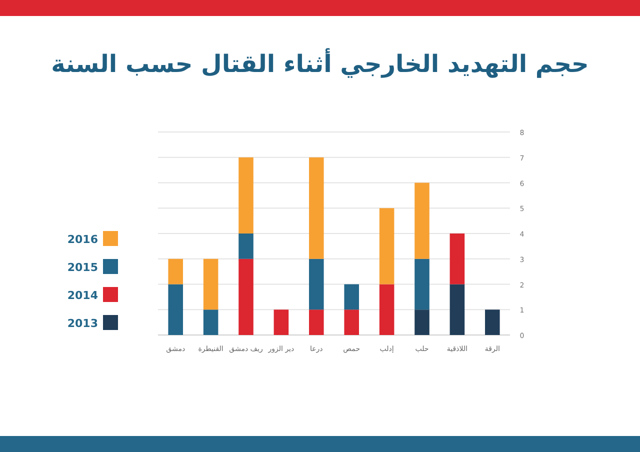 Image resolution: width=640 pixels, height=452 pixels. I want to click on legend-label: 2014, so click(82, 295).